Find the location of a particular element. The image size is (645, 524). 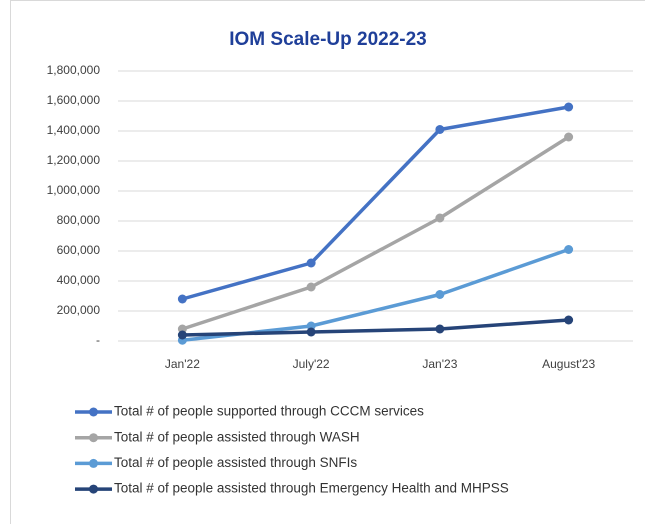

legend-label: Total # of people assisted through SNFIs is located at coordinates (235, 462).